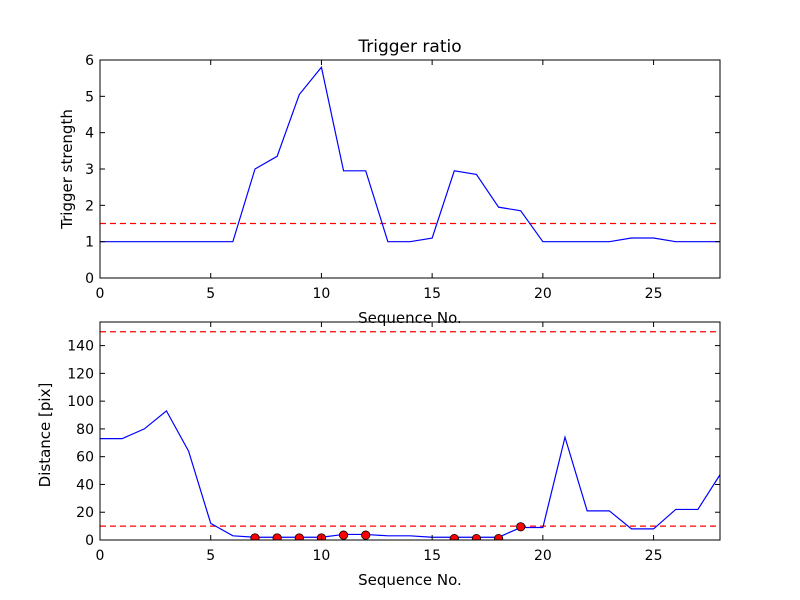 This screenshot has height=600, width=800. What do you see at coordinates (80, 402) in the screenshot?
I see `y-tick-label: 100` at bounding box center [80, 402].